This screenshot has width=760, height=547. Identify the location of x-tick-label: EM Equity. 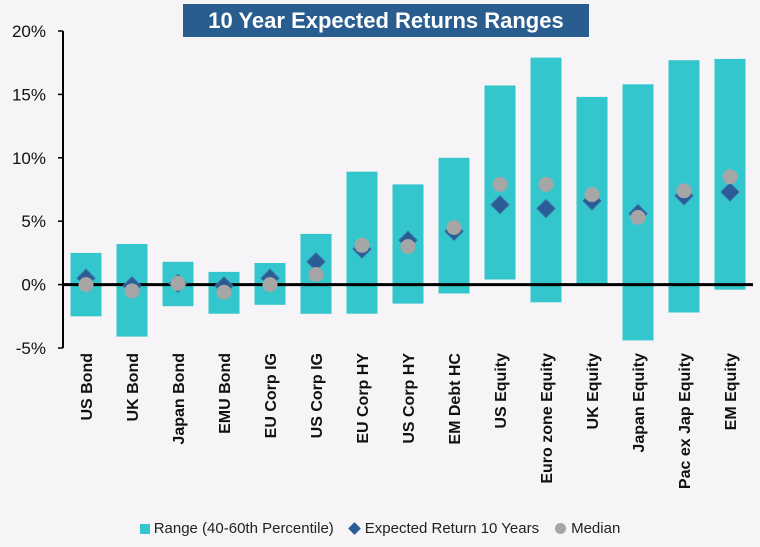
(731, 391).